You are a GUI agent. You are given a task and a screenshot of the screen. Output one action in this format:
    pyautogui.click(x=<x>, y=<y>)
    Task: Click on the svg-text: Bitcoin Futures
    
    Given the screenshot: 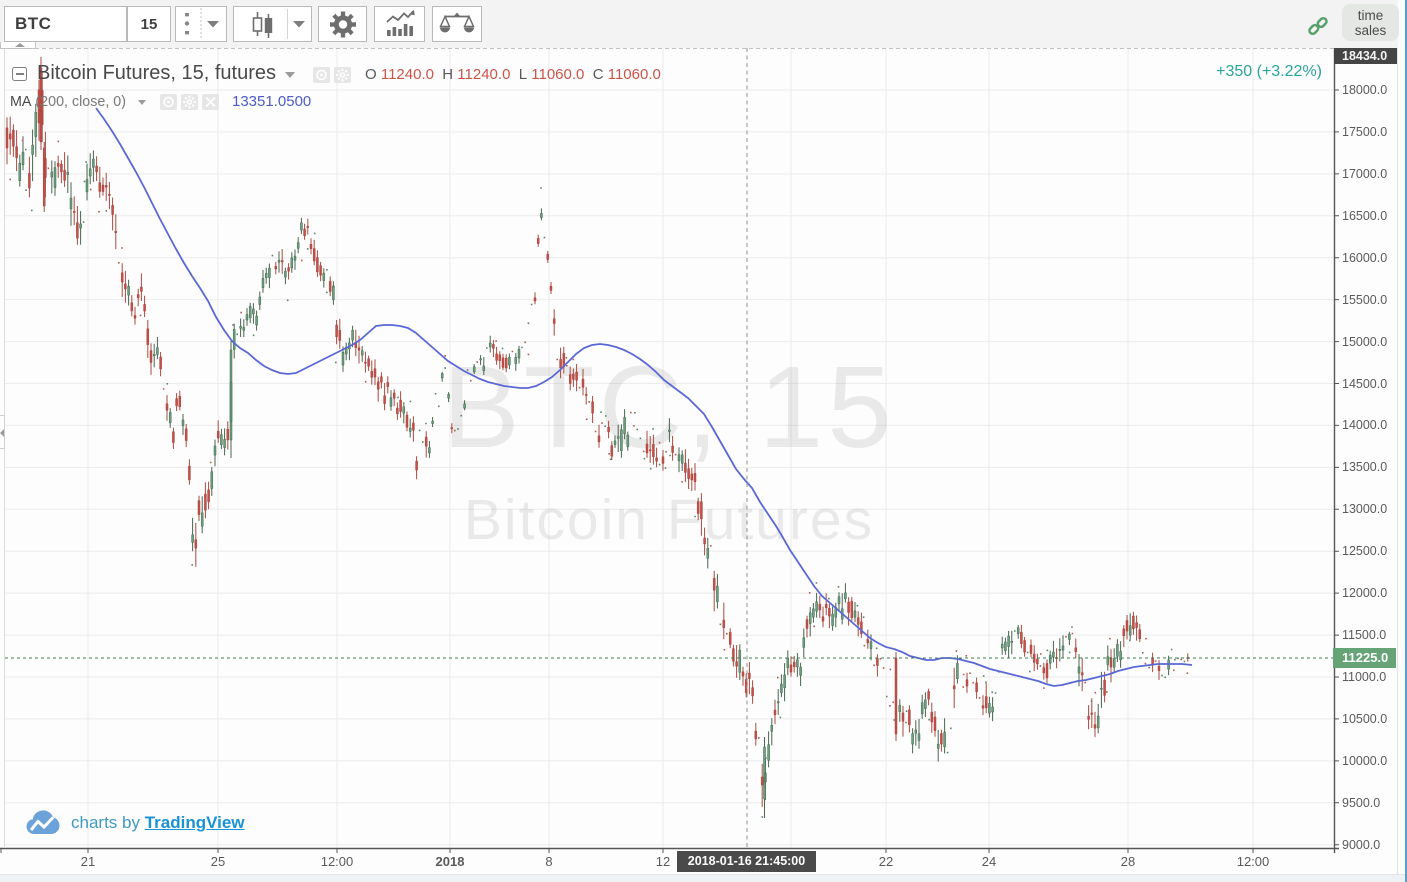 What is the action you would take?
    pyautogui.click(x=669, y=520)
    